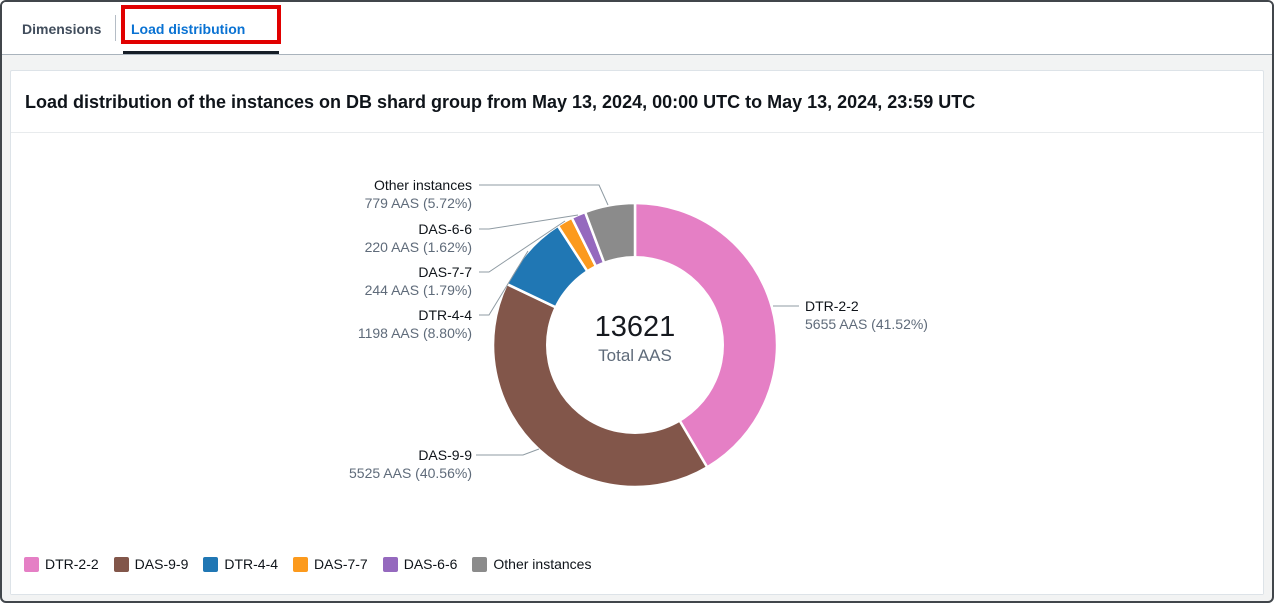 This screenshot has height=603, width=1274. Describe the element at coordinates (445, 315) in the screenshot. I see `callout-label: DTR-4-4` at that location.